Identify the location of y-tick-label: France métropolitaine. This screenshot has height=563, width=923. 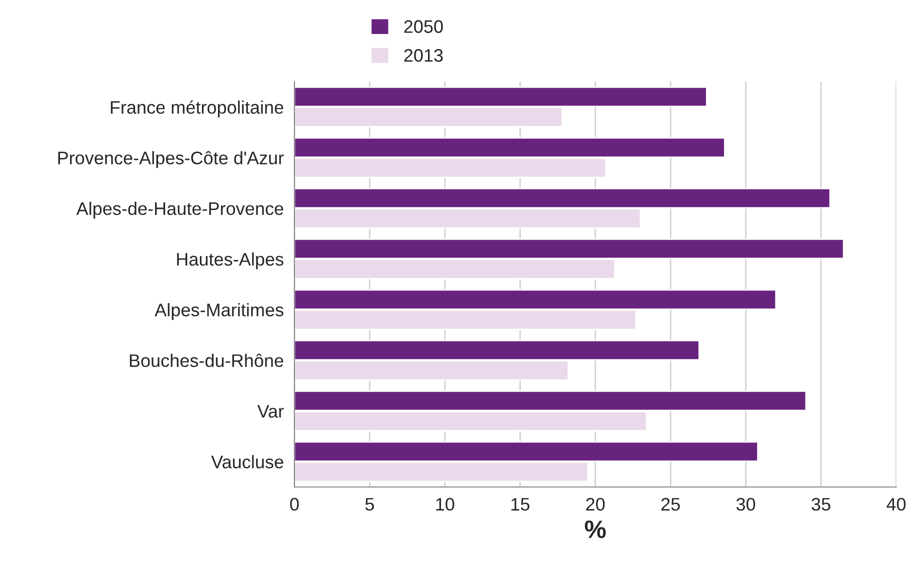
(197, 109).